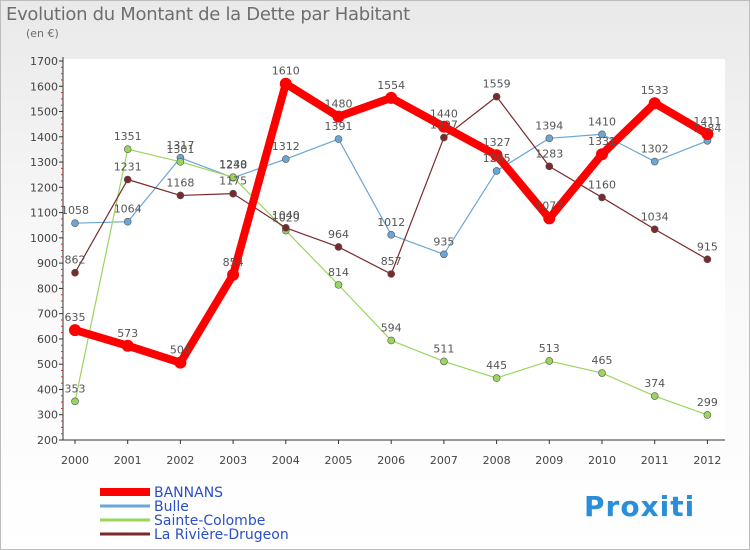  Describe the element at coordinates (602, 460) in the screenshot. I see `x-tick-label: 2010` at that location.